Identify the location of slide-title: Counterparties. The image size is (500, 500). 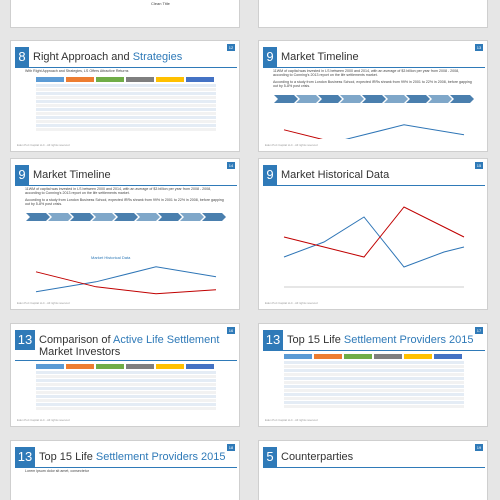
(317, 457).